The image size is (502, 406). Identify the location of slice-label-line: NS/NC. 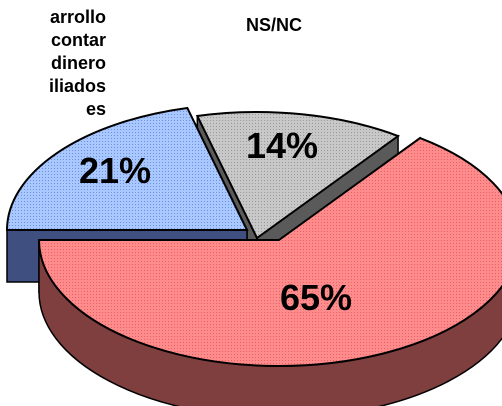
(274, 25).